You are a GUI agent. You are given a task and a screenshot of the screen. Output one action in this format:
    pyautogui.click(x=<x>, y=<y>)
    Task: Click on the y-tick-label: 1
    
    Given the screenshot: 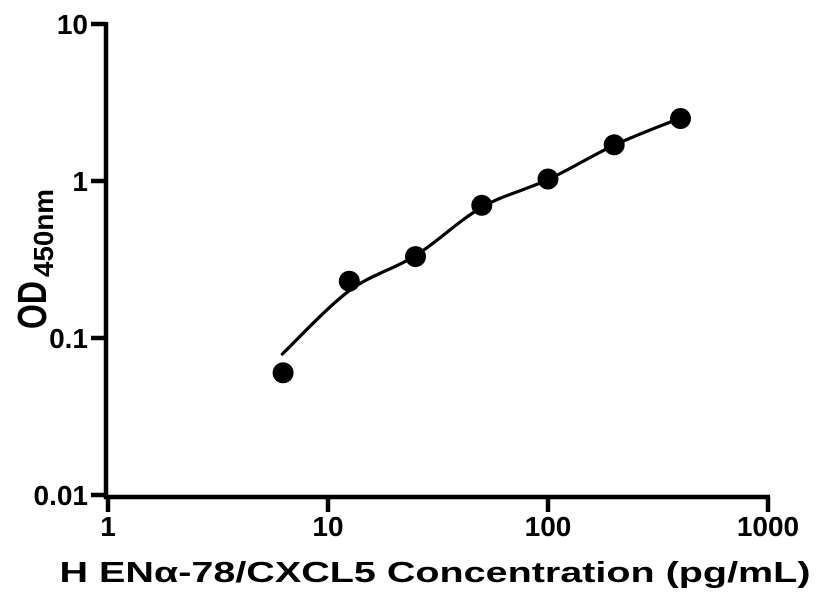 What is the action you would take?
    pyautogui.click(x=80, y=181)
    